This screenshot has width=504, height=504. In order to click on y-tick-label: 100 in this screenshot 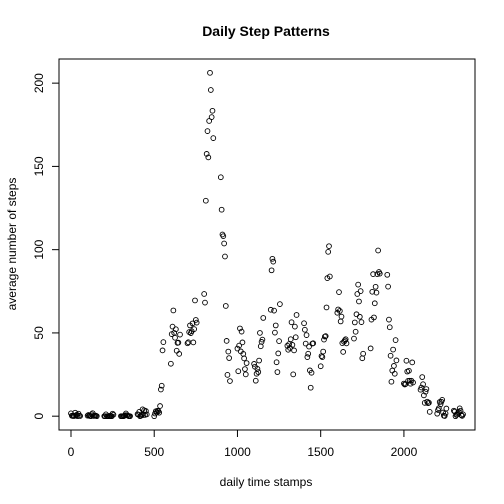, I will do `click(39, 249)`.